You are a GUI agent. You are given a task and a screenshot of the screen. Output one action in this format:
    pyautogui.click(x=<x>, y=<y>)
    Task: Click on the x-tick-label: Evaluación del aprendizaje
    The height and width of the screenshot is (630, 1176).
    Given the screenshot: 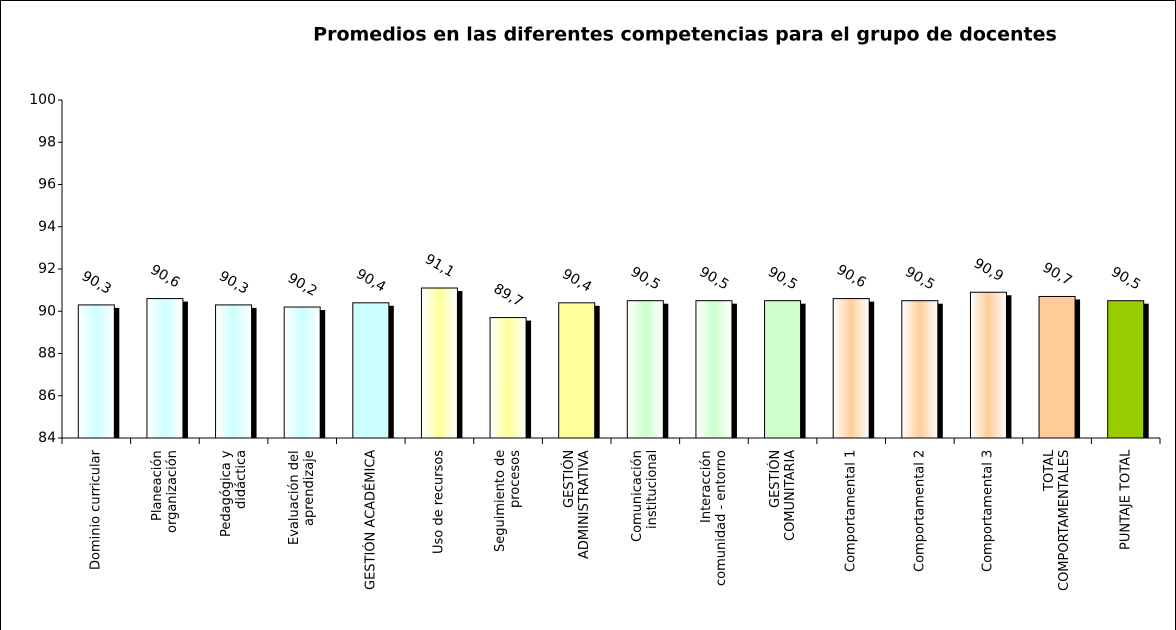 What is the action you would take?
    pyautogui.click(x=302, y=497)
    